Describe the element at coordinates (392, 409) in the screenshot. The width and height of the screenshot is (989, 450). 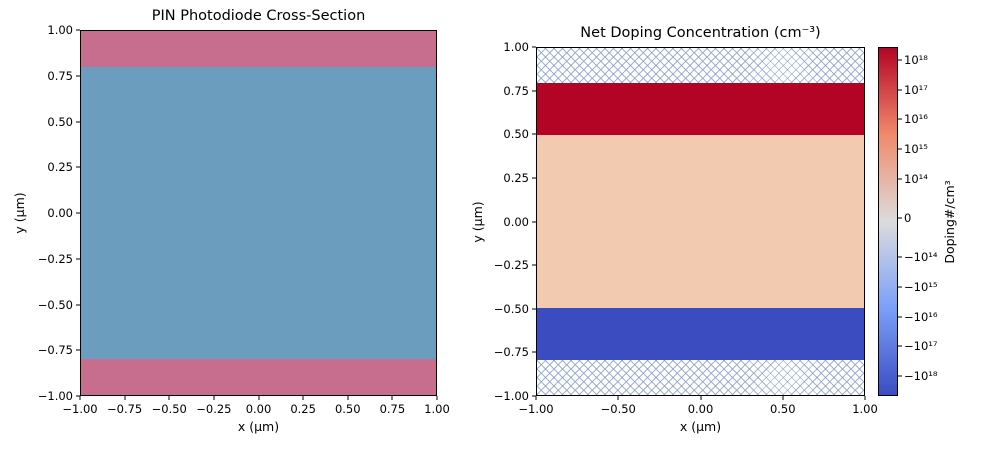
I see `x-tick-label: 0.75` at that location.